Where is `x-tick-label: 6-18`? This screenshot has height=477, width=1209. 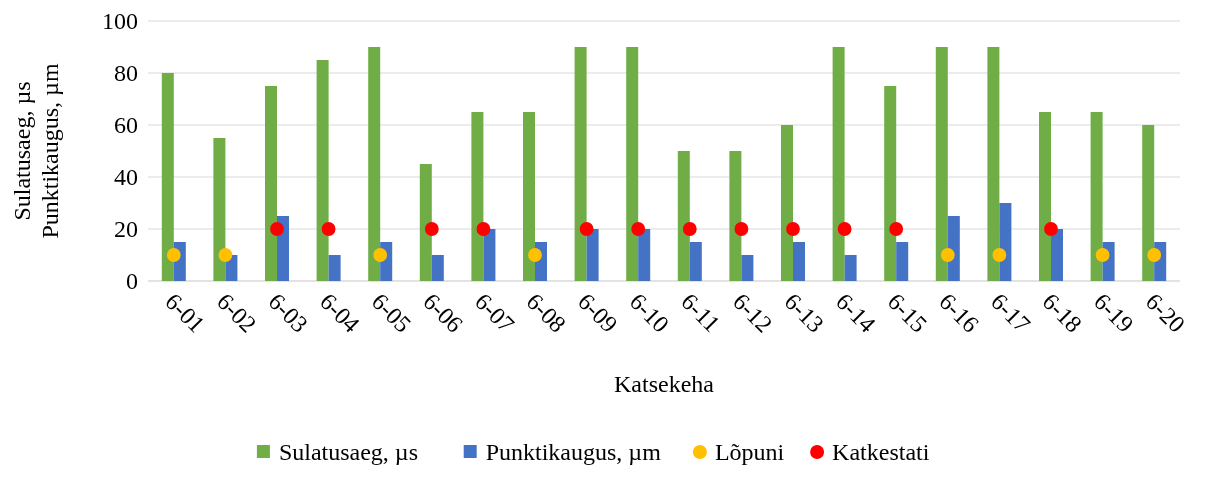 x-tick-label: 6-18 is located at coordinates (1062, 313).